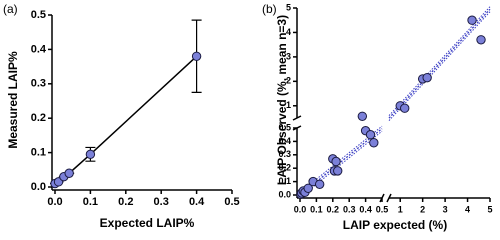 This screenshot has width=500, height=240. I want to click on y-break, so click(297, 118).